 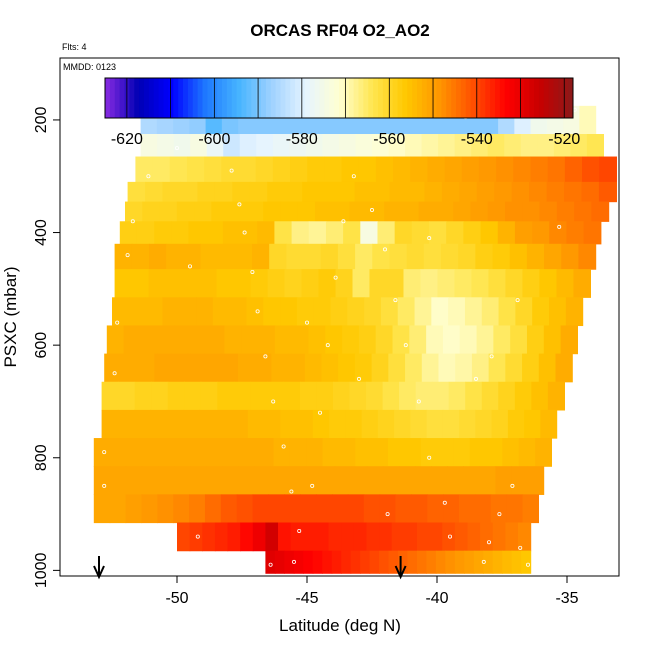 I want to click on arrow-marker, so click(x=400, y=568).